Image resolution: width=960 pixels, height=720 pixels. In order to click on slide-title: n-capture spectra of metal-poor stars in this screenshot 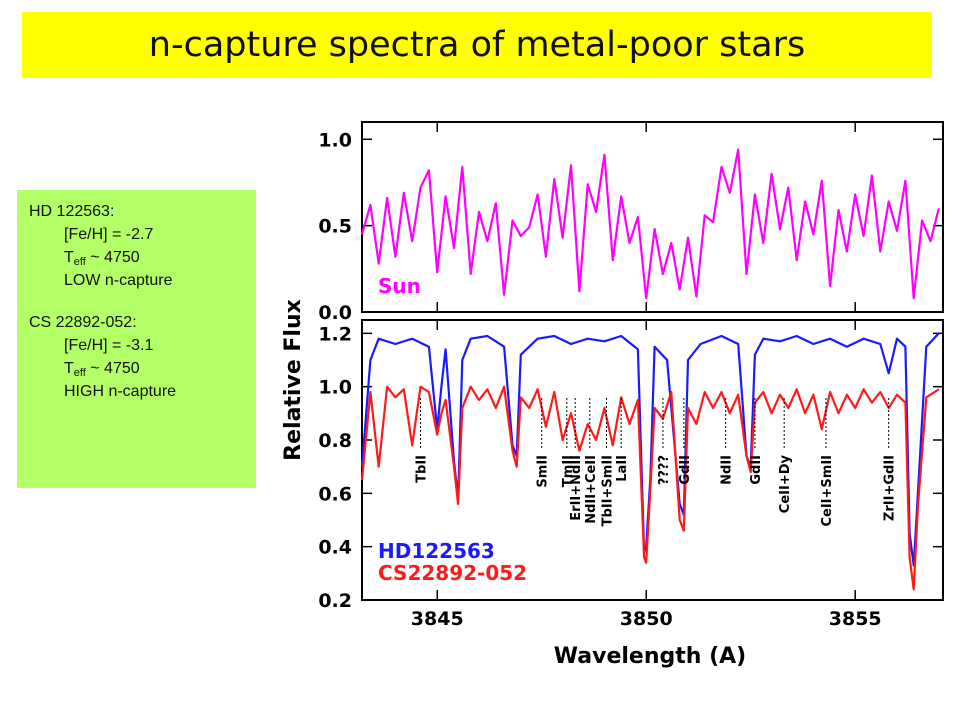, I will do `click(477, 45)`.